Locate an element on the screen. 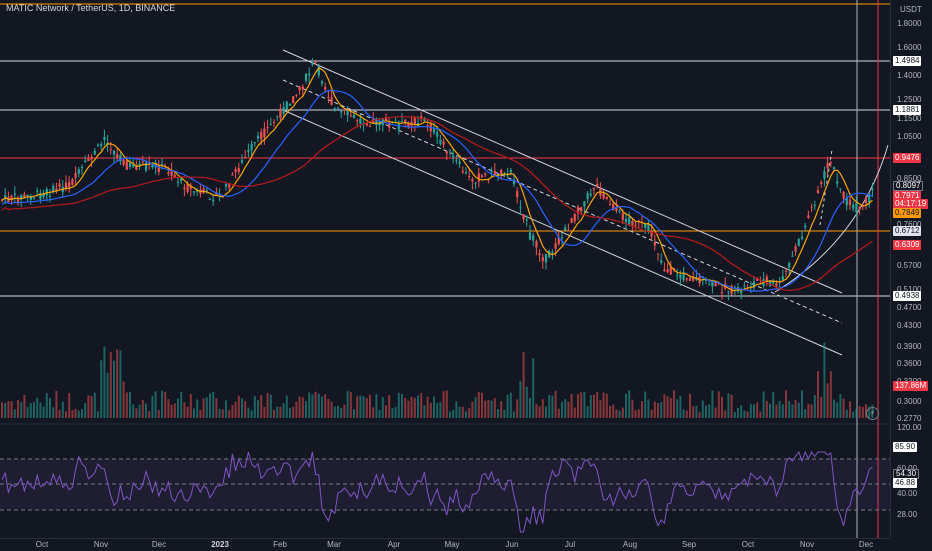 This screenshot has width=932, height=551. rsi-axis is located at coordinates (911, 481).